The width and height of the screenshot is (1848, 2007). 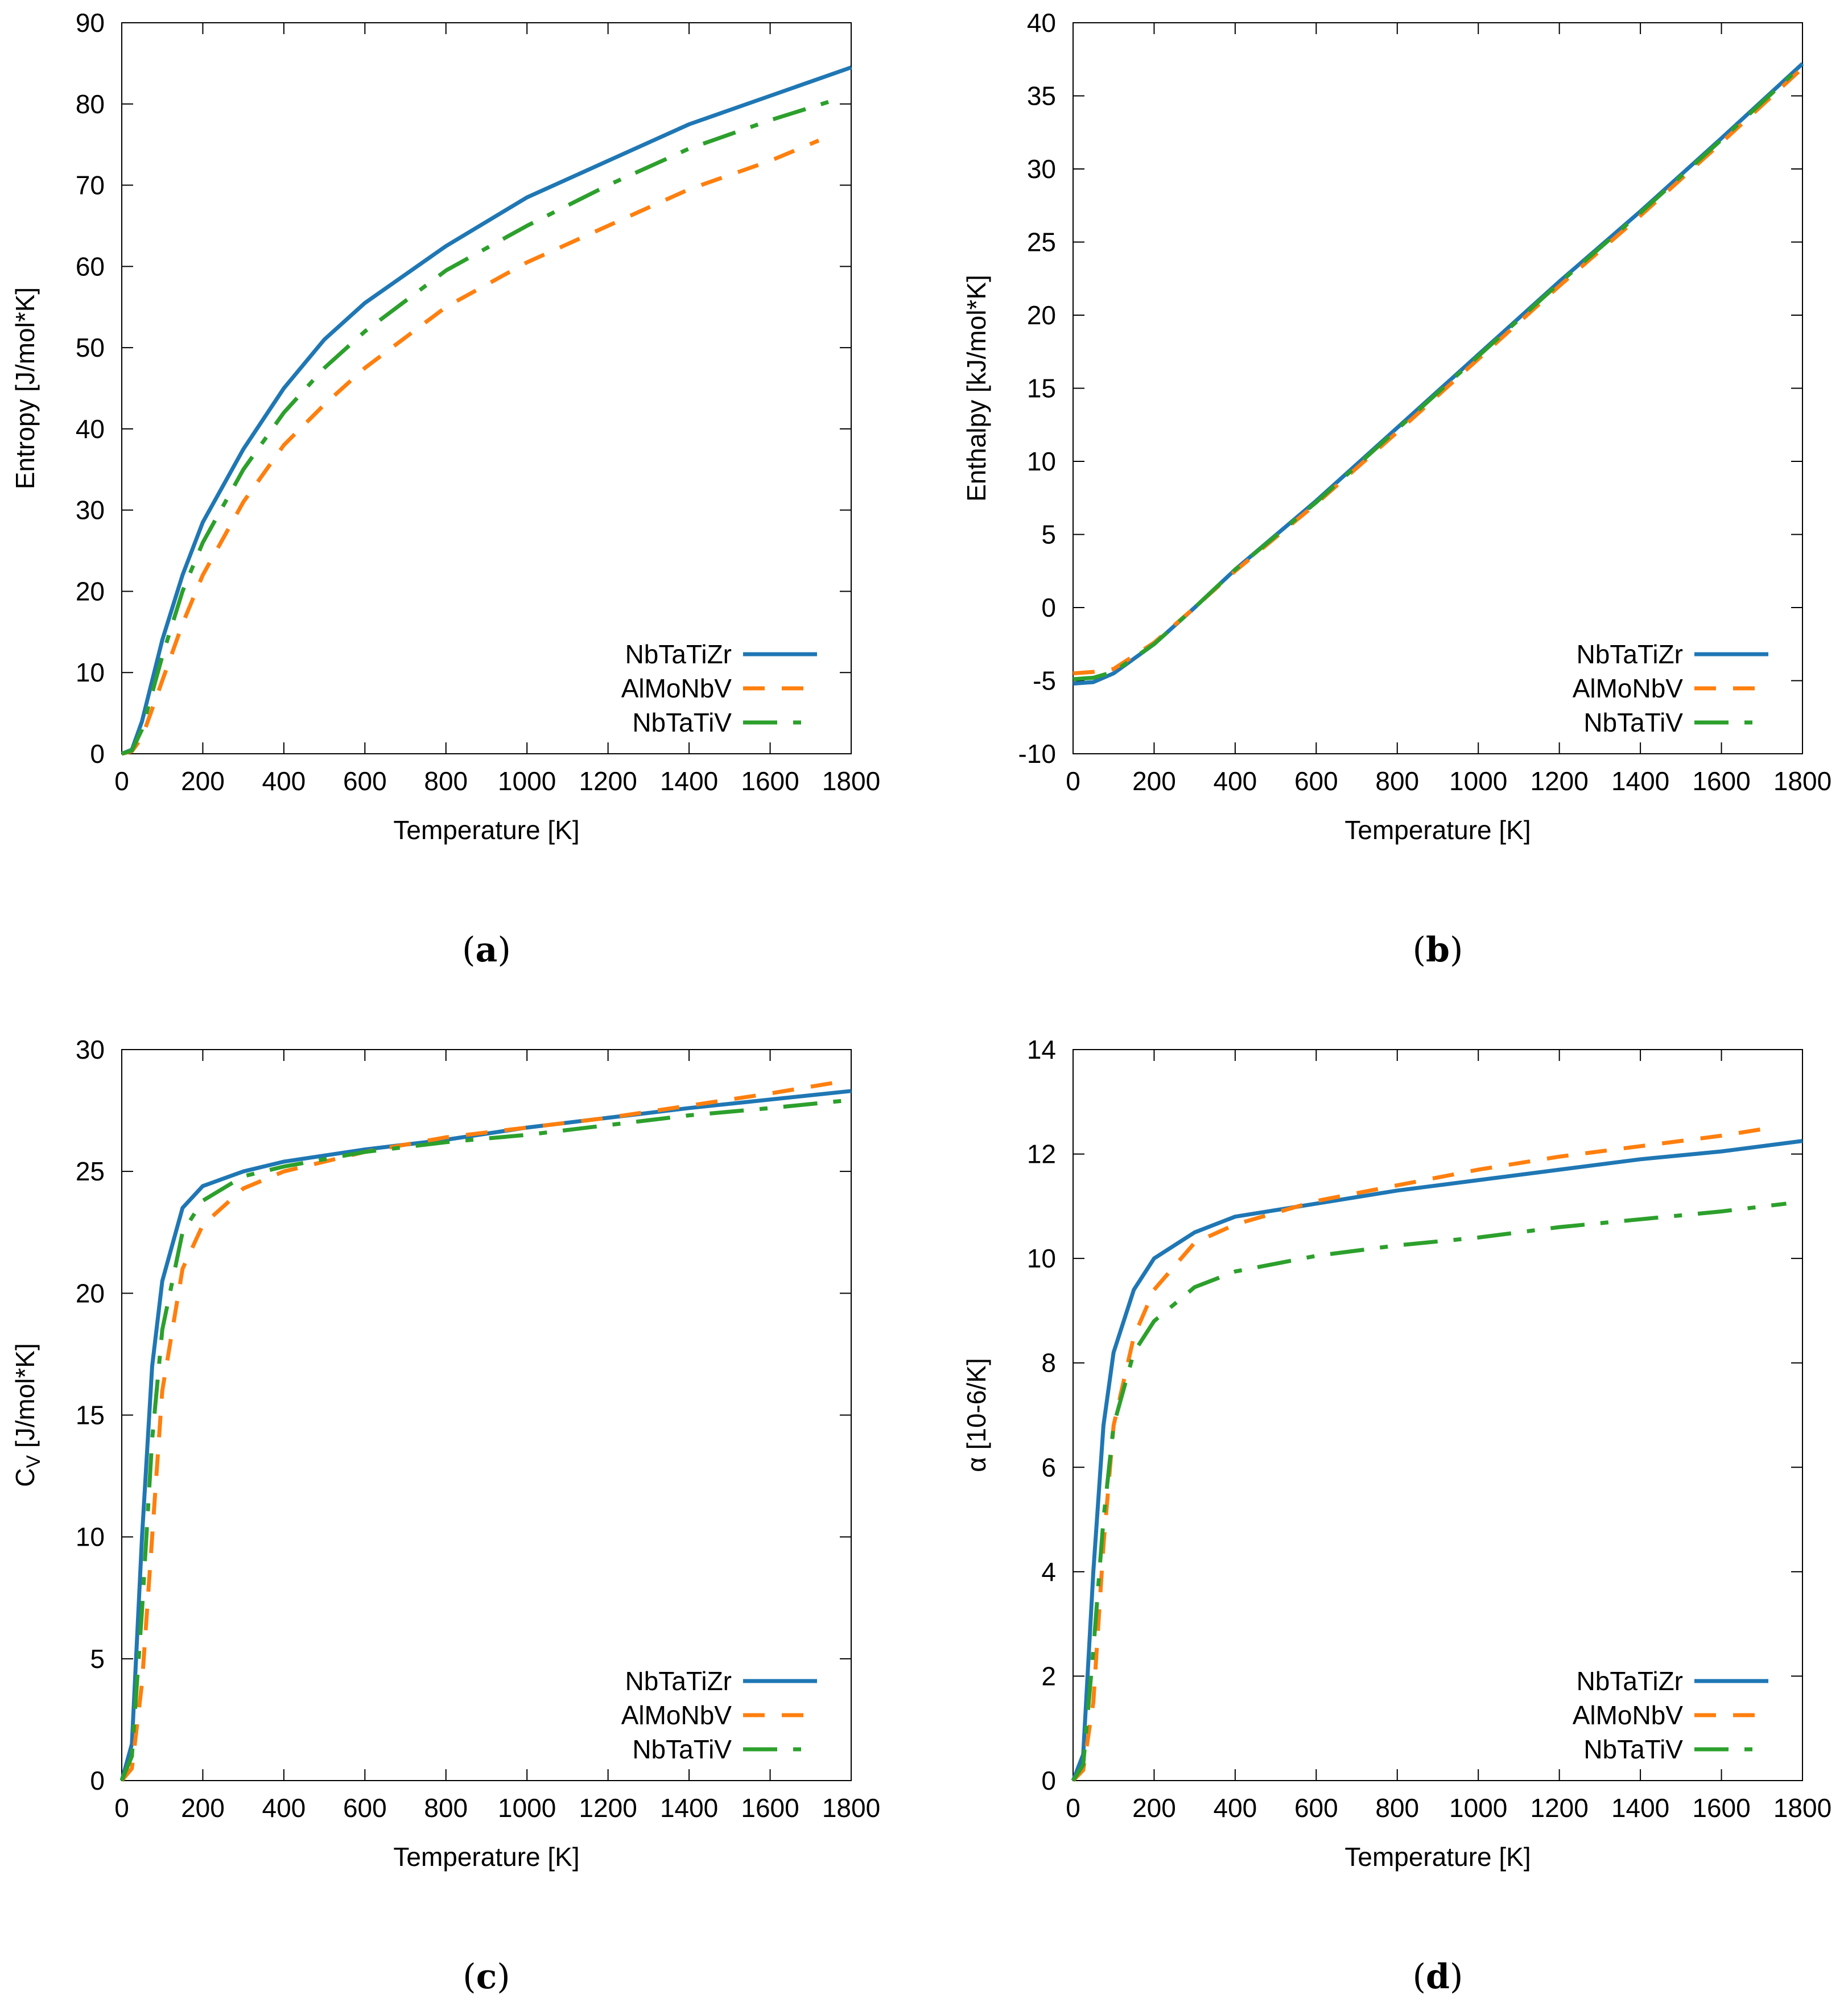 What do you see at coordinates (486, 1977) in the screenshot?
I see `subfigure-caption: (c)` at bounding box center [486, 1977].